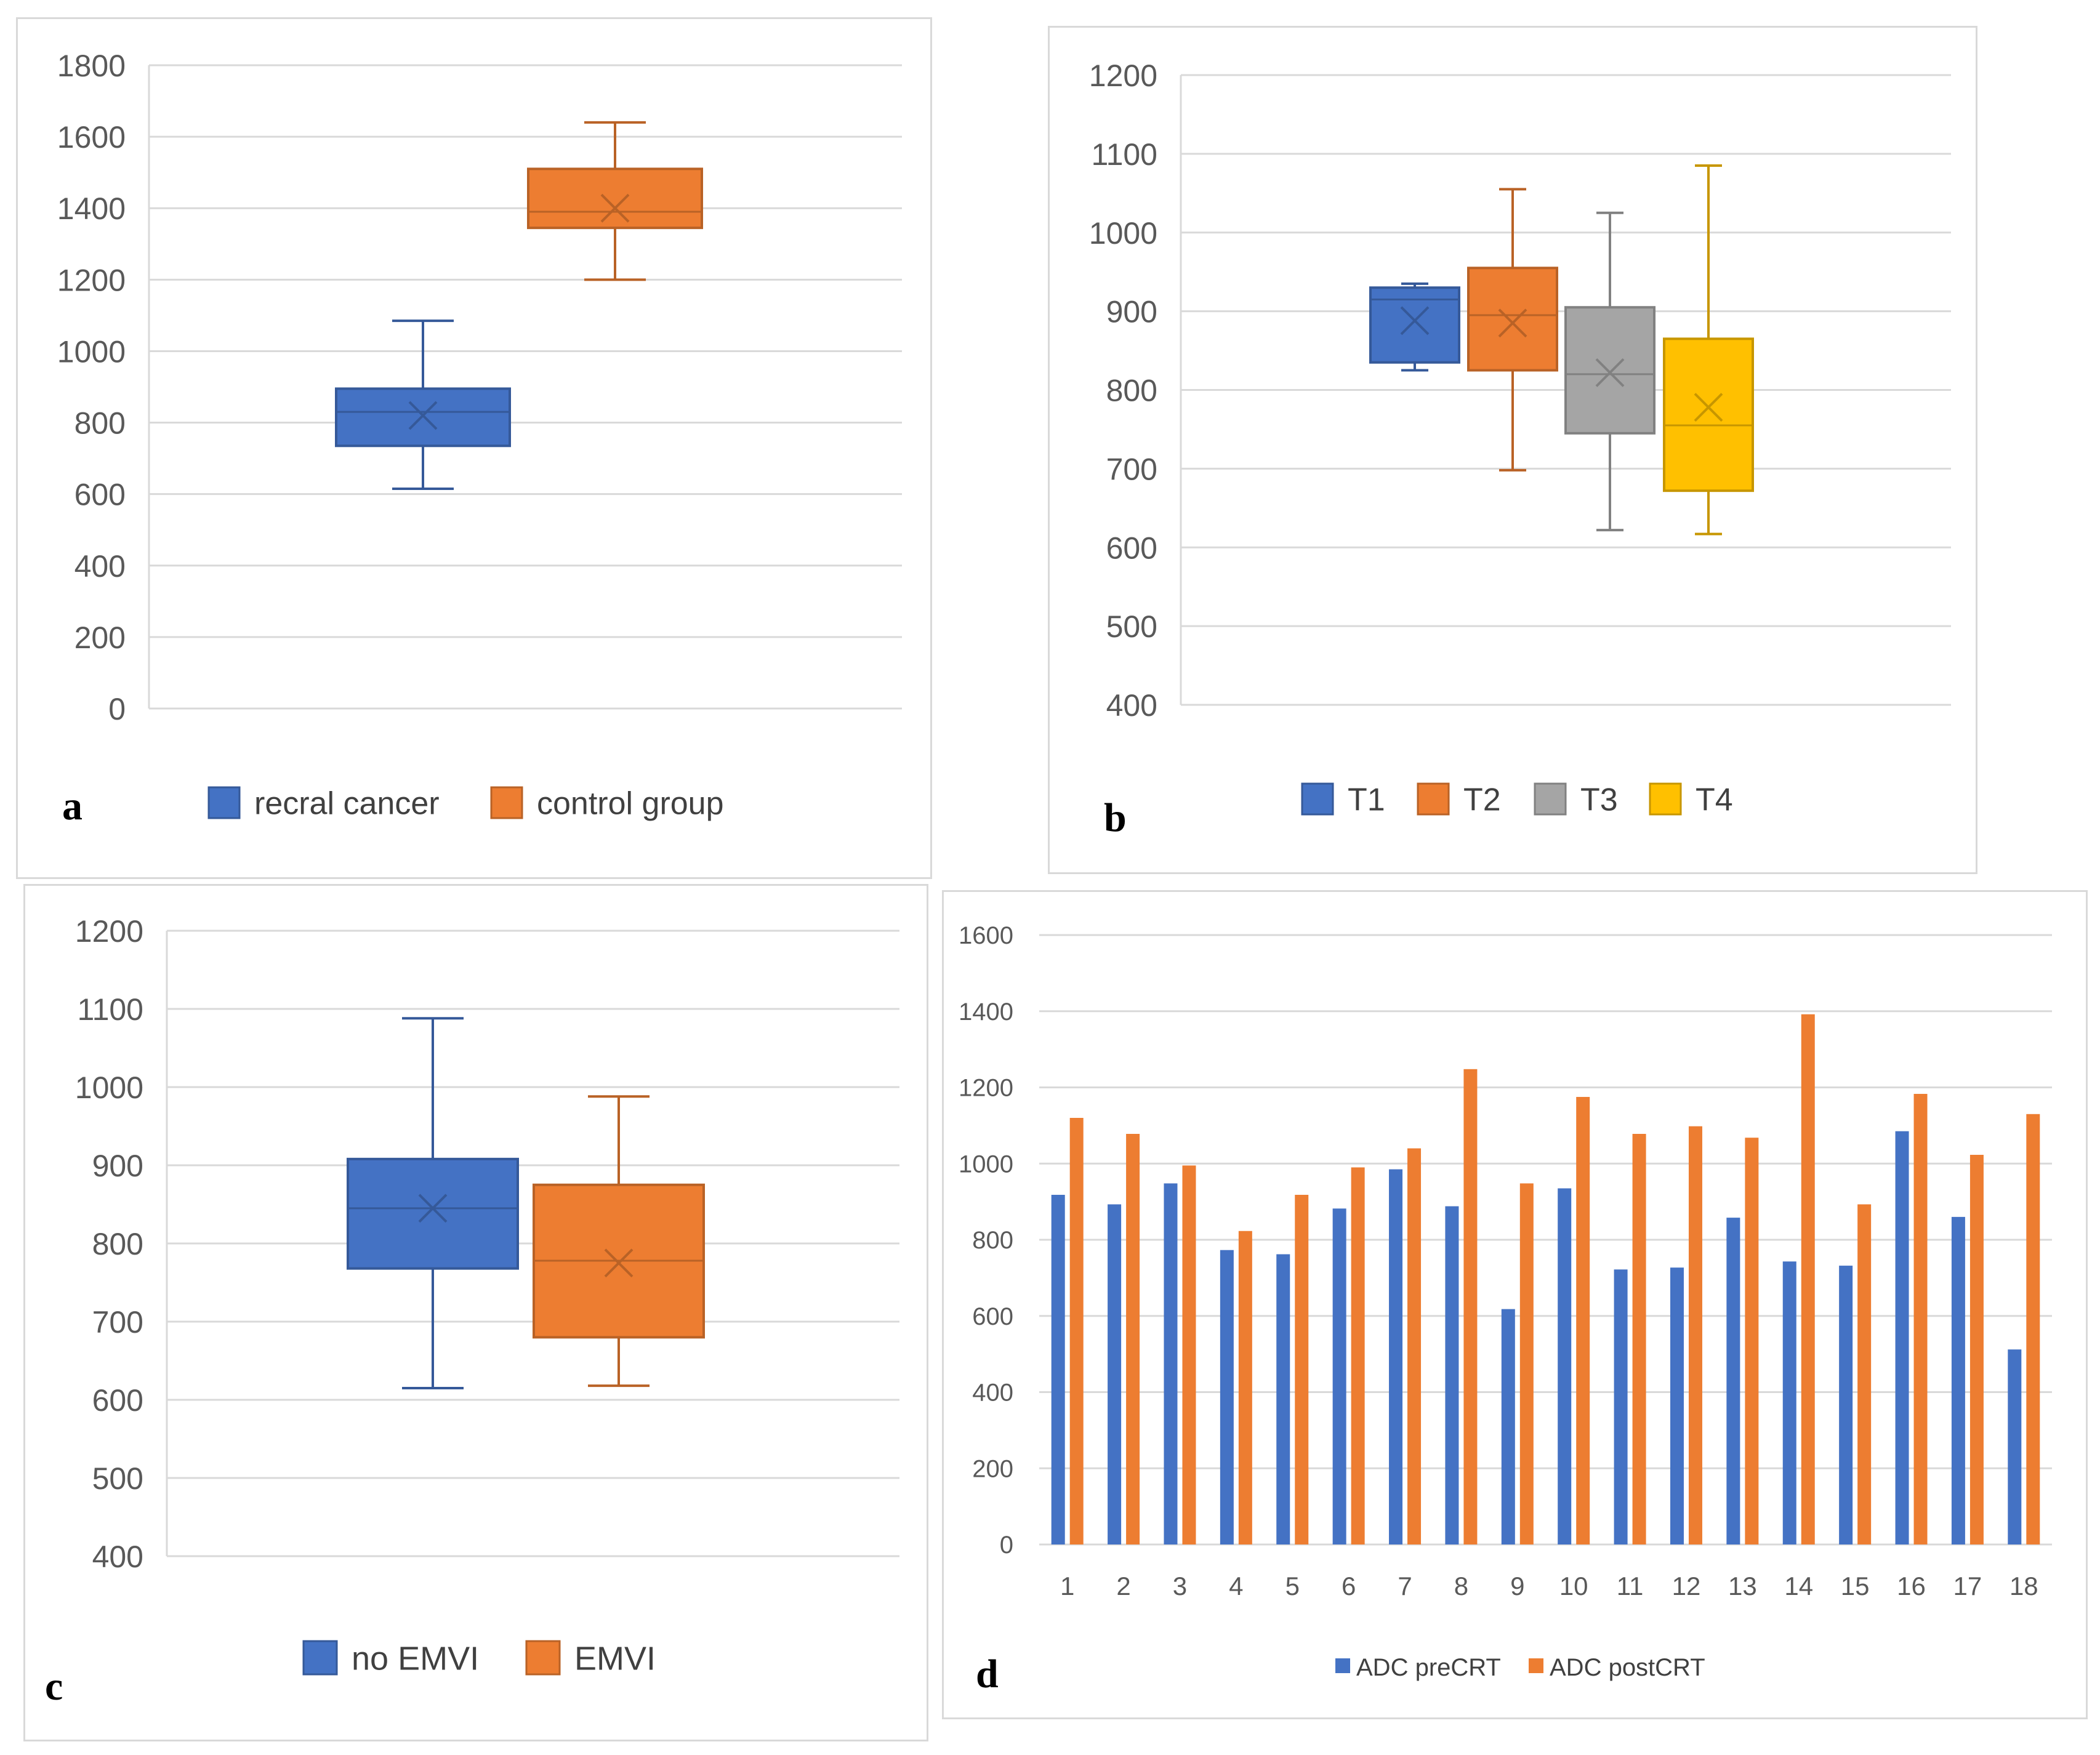 The width and height of the screenshot is (2100, 1755). Describe the element at coordinates (347, 804) in the screenshot. I see `legend-label: recral cancer` at that location.